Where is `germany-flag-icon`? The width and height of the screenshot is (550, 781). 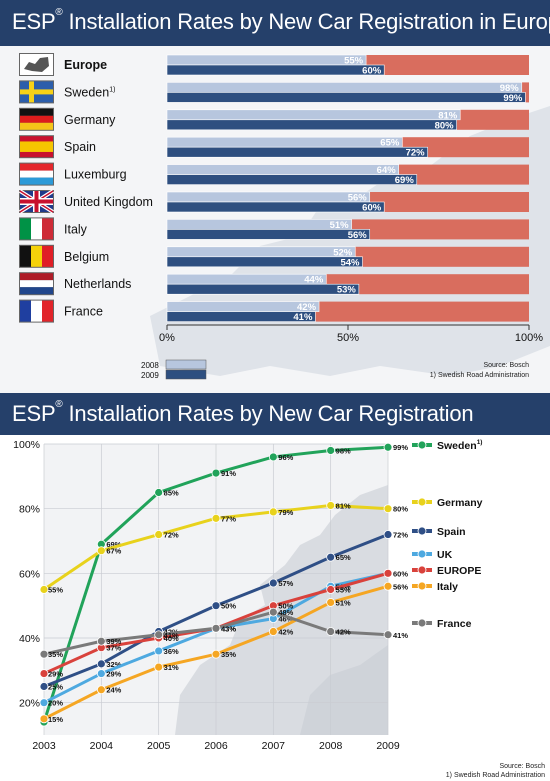 germany-flag-icon is located at coordinates (36, 119).